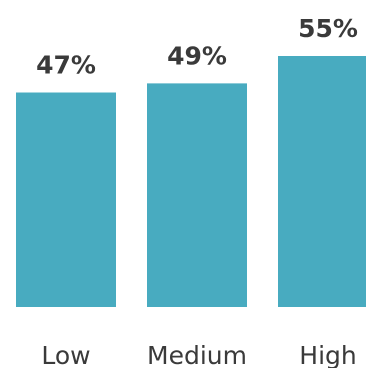  I want to click on data-label-low: 47%, so click(66, 65).